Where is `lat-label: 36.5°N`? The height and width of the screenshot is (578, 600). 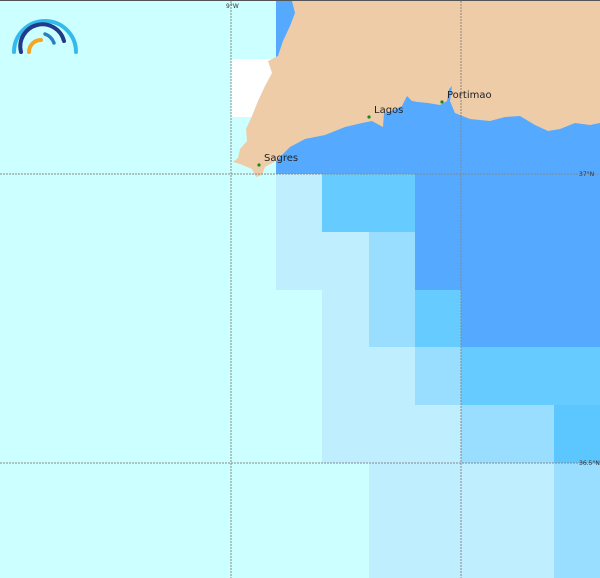 lat-label: 36.5°N is located at coordinates (589, 463).